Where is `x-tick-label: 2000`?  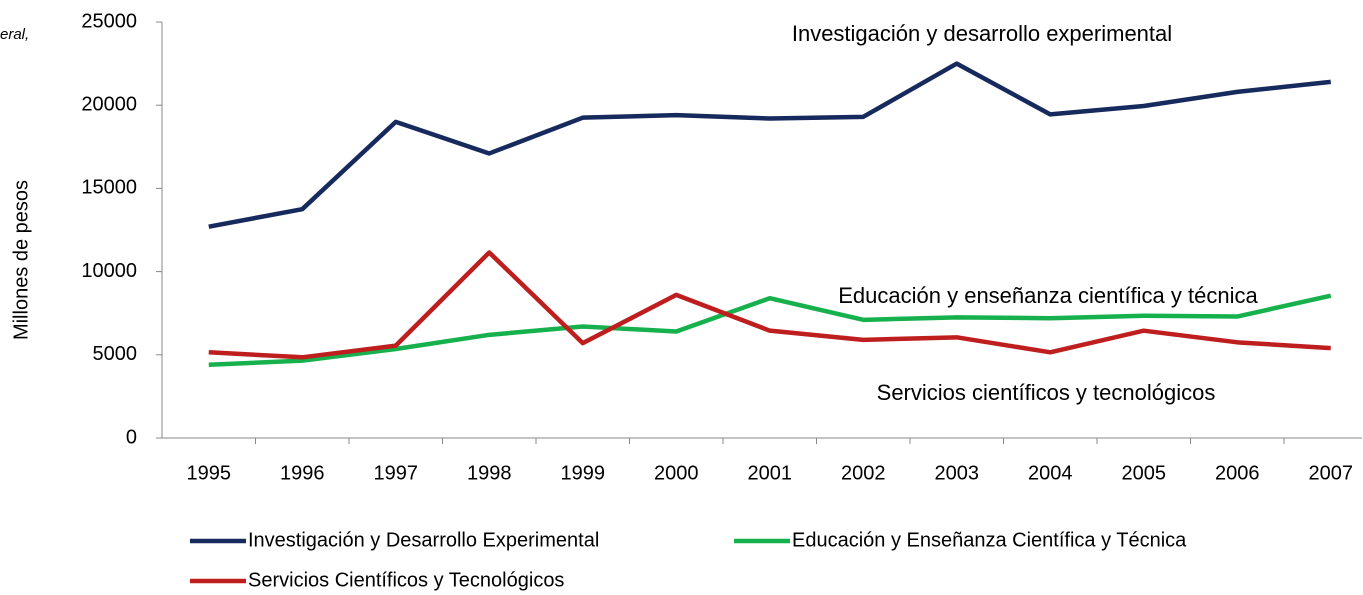 x-tick-label: 2000 is located at coordinates (676, 473).